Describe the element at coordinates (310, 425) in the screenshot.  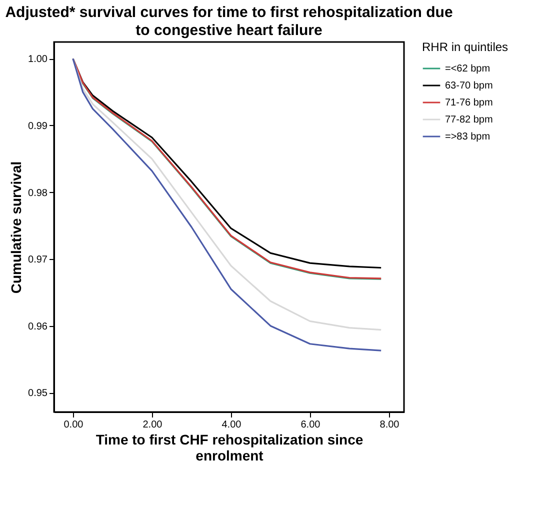
I see `x-tick-label: 6.00` at that location.